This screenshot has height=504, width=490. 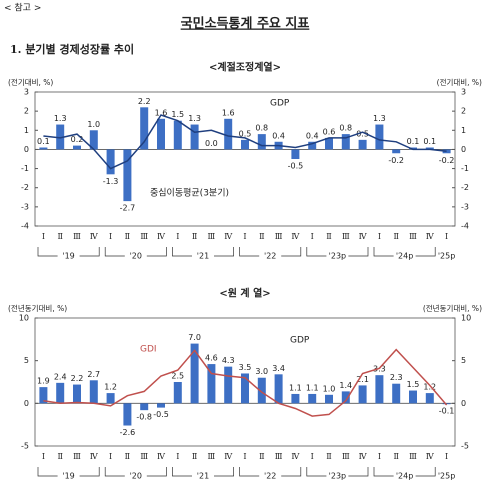 What do you see at coordinates (128, 432) in the screenshot?
I see `value-label: -2.6` at bounding box center [128, 432].